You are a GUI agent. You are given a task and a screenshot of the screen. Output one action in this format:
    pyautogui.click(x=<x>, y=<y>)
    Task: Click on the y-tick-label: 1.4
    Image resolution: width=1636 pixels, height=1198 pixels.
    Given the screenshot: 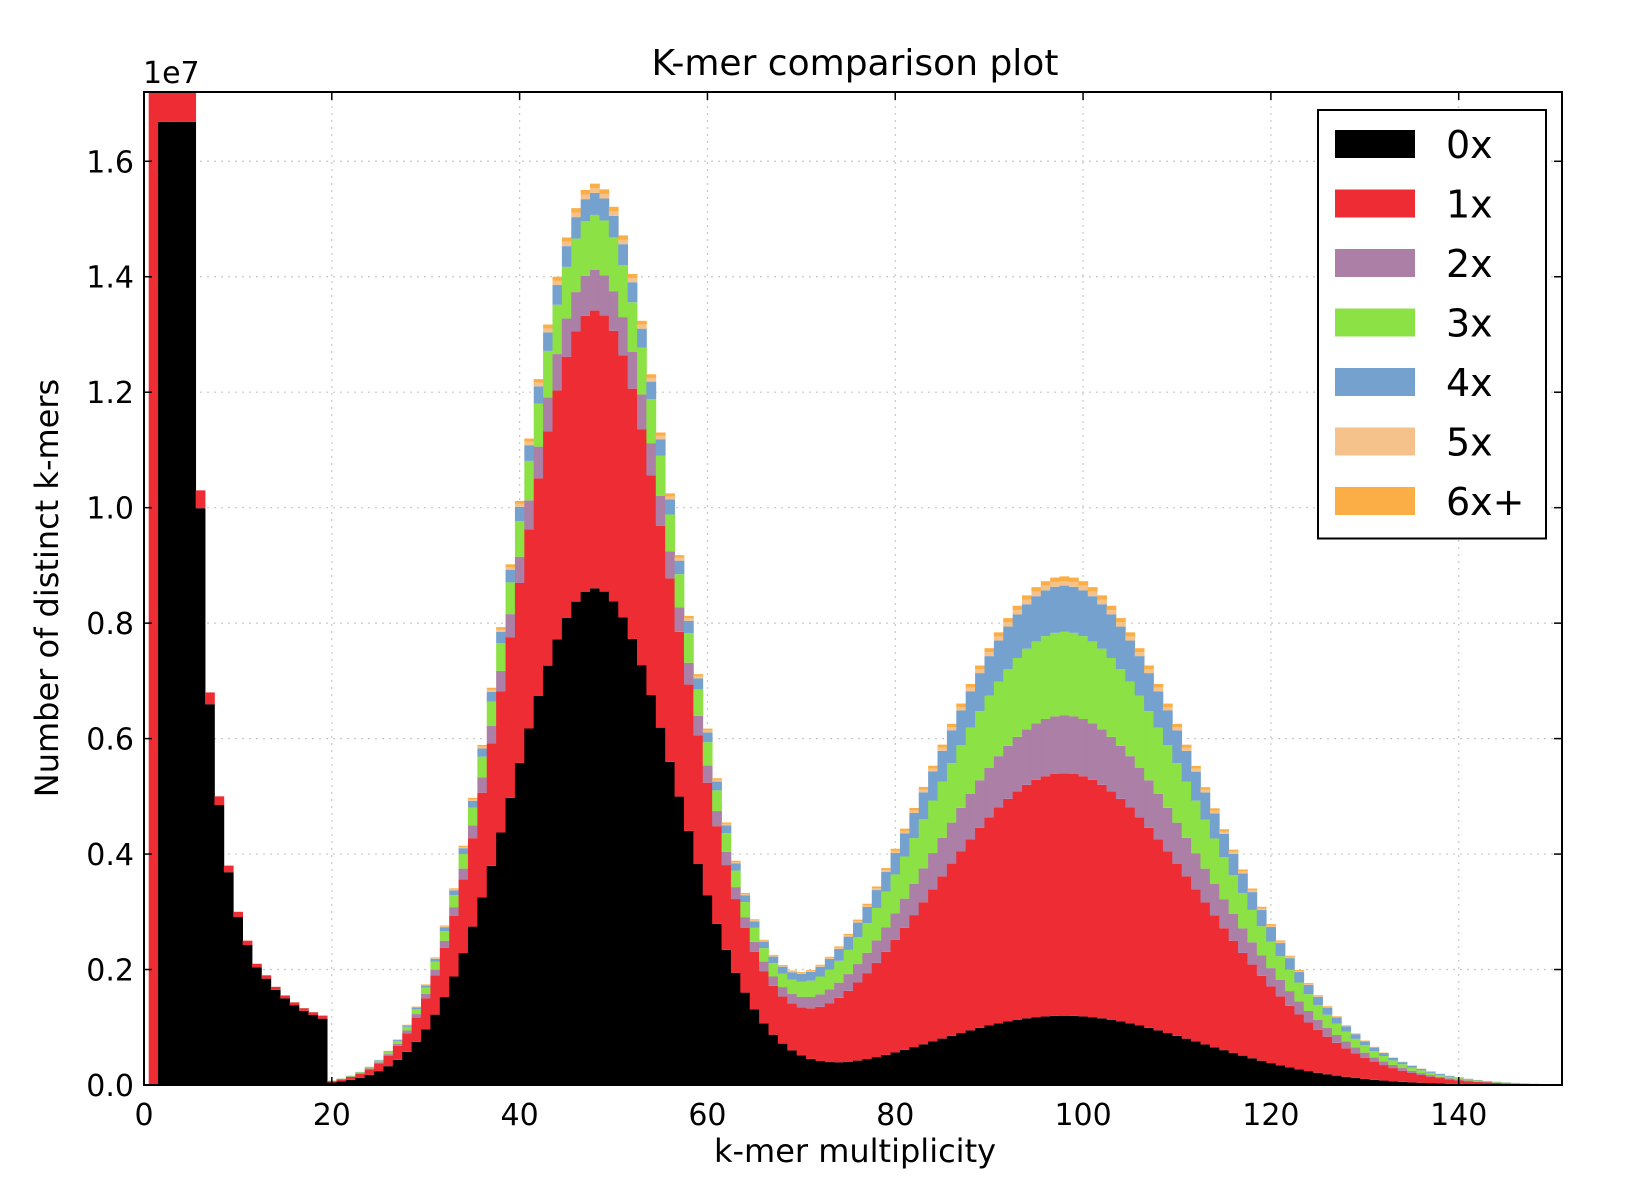 What is the action you would take?
    pyautogui.click(x=110, y=278)
    